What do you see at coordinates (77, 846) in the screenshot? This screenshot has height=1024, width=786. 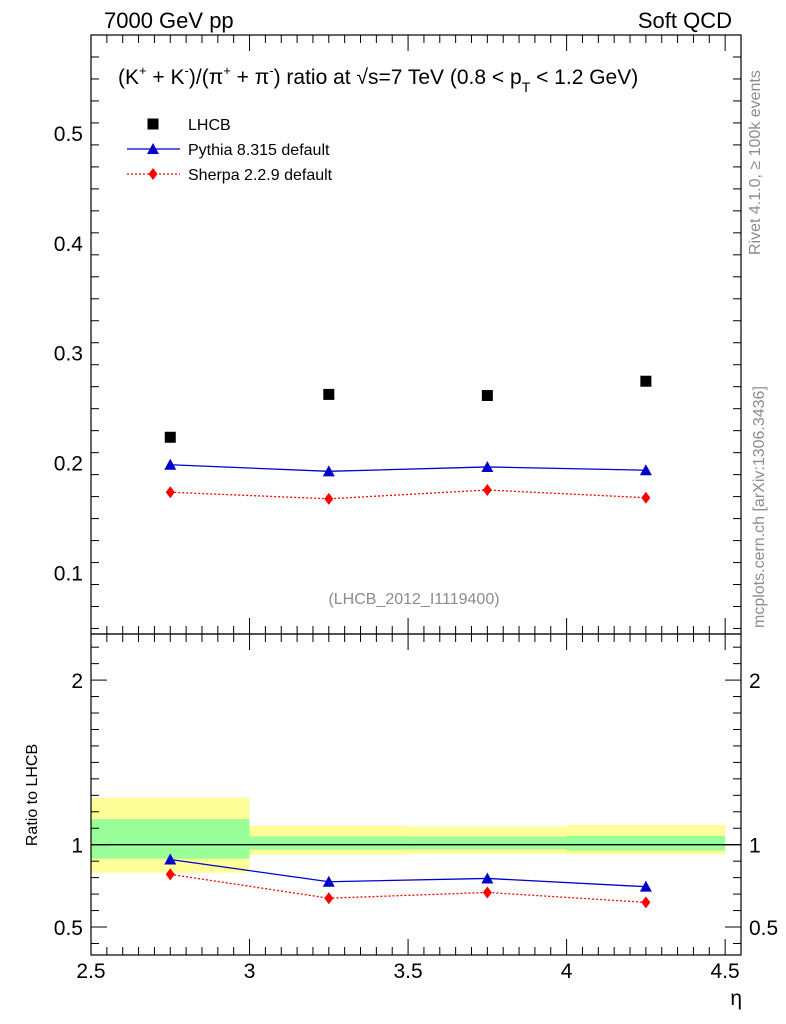 I see `ratio-y-tick-label: 1` at bounding box center [77, 846].